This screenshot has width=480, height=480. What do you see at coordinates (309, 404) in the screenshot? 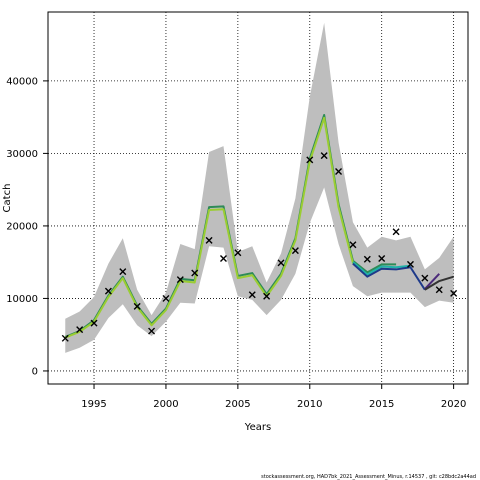
I see `x-tick-label: 2010` at bounding box center [309, 404].